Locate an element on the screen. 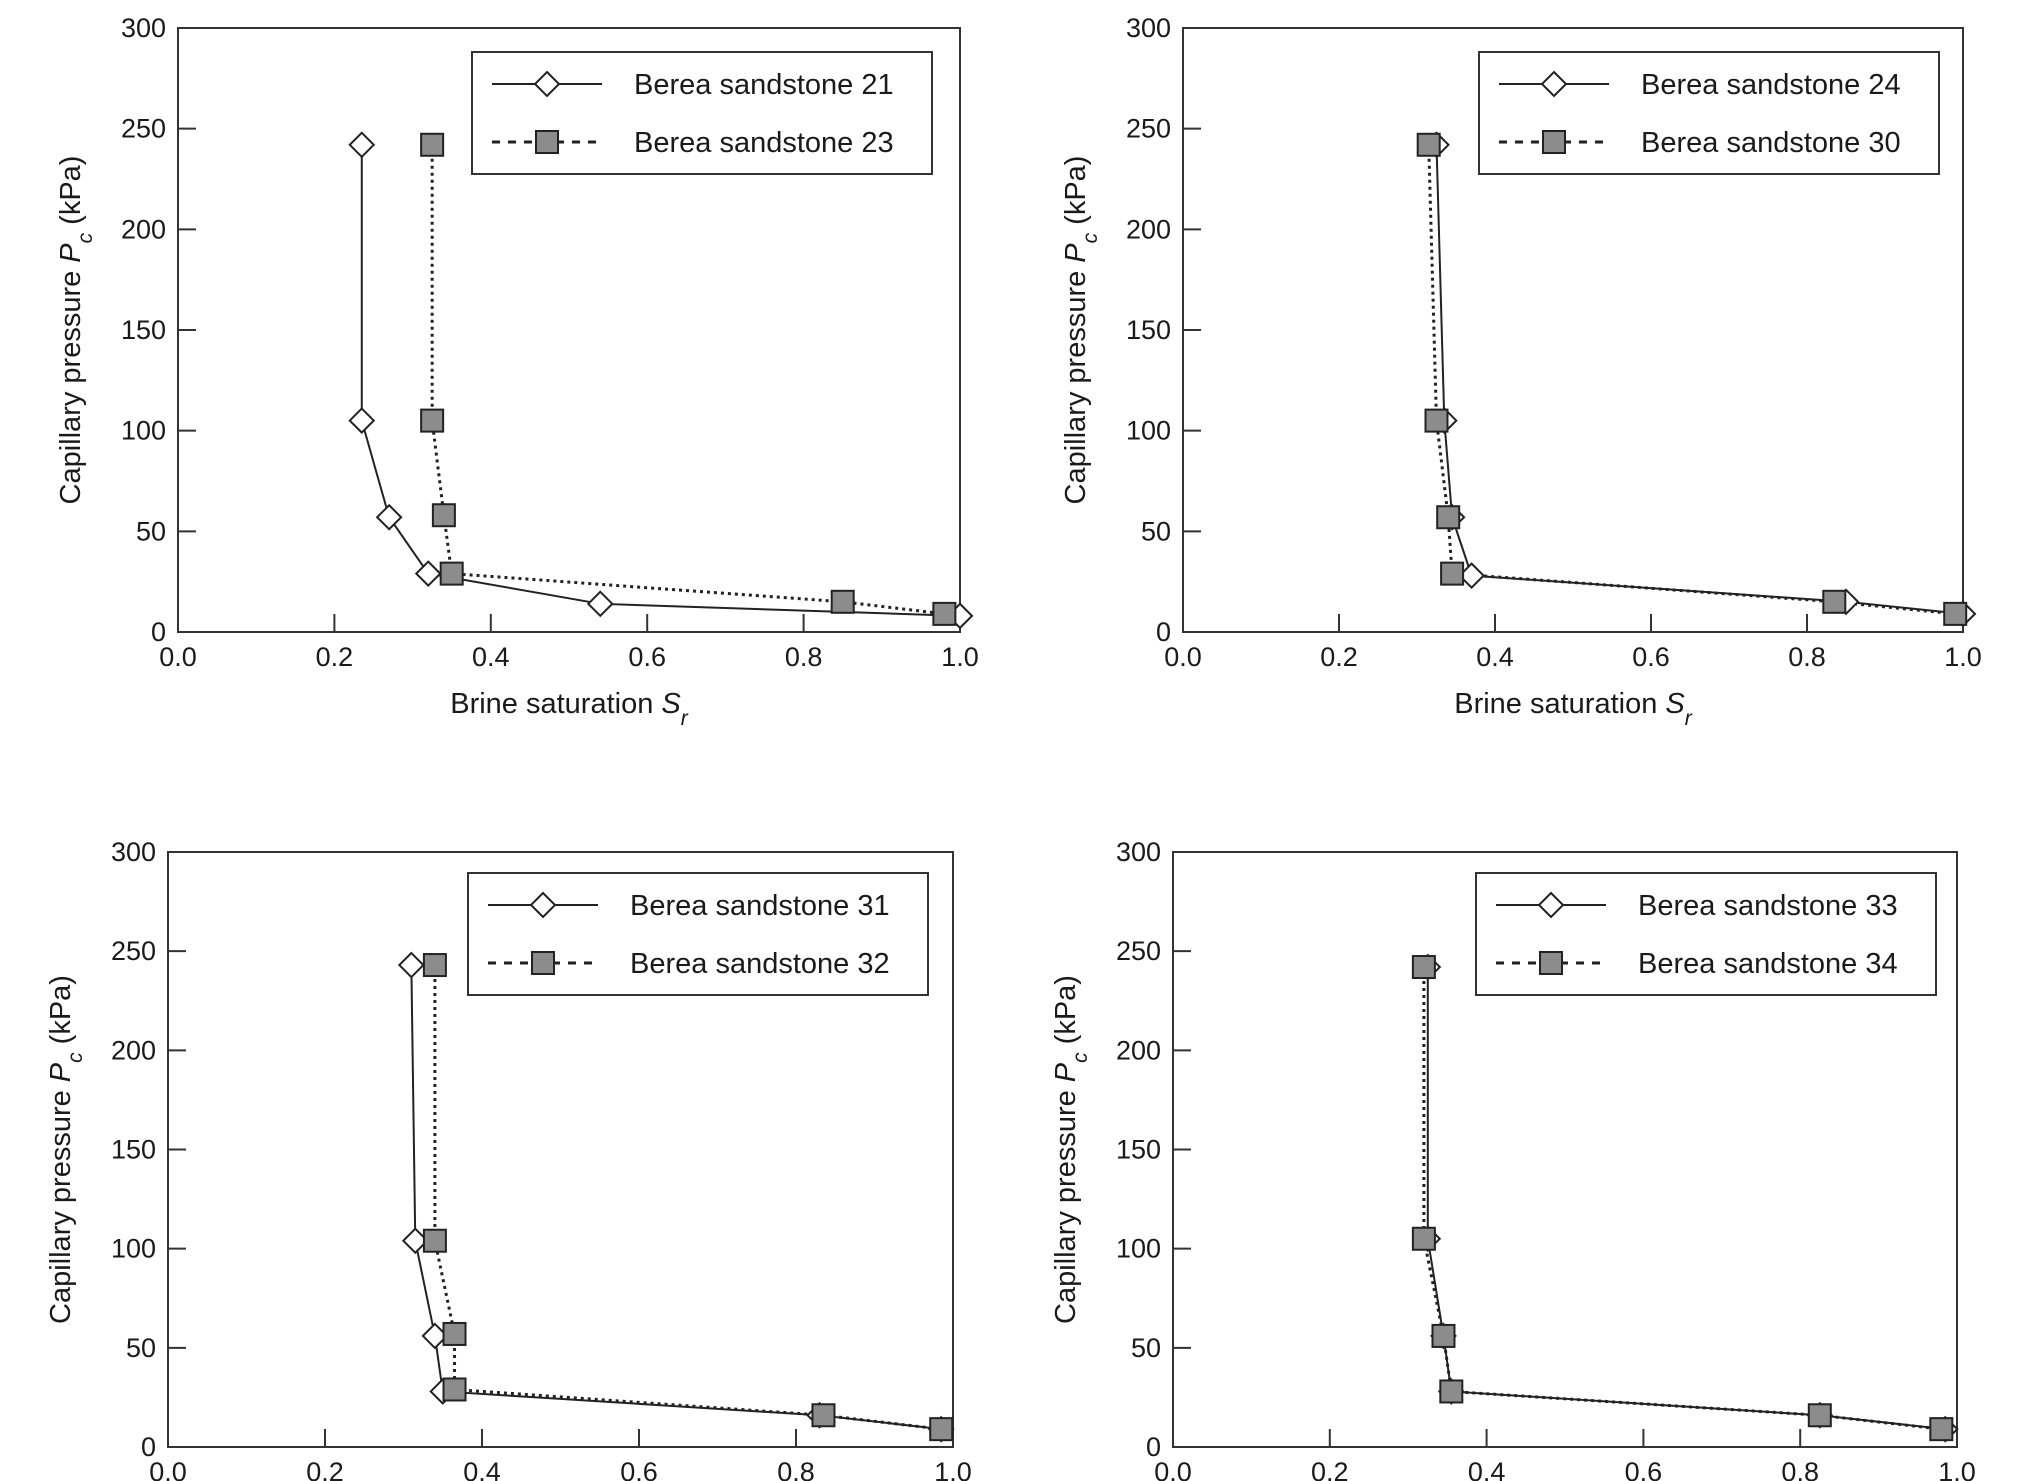 This screenshot has height=1481, width=2029. legend-entry-2: Berea sandstone 34 is located at coordinates (1768, 964).